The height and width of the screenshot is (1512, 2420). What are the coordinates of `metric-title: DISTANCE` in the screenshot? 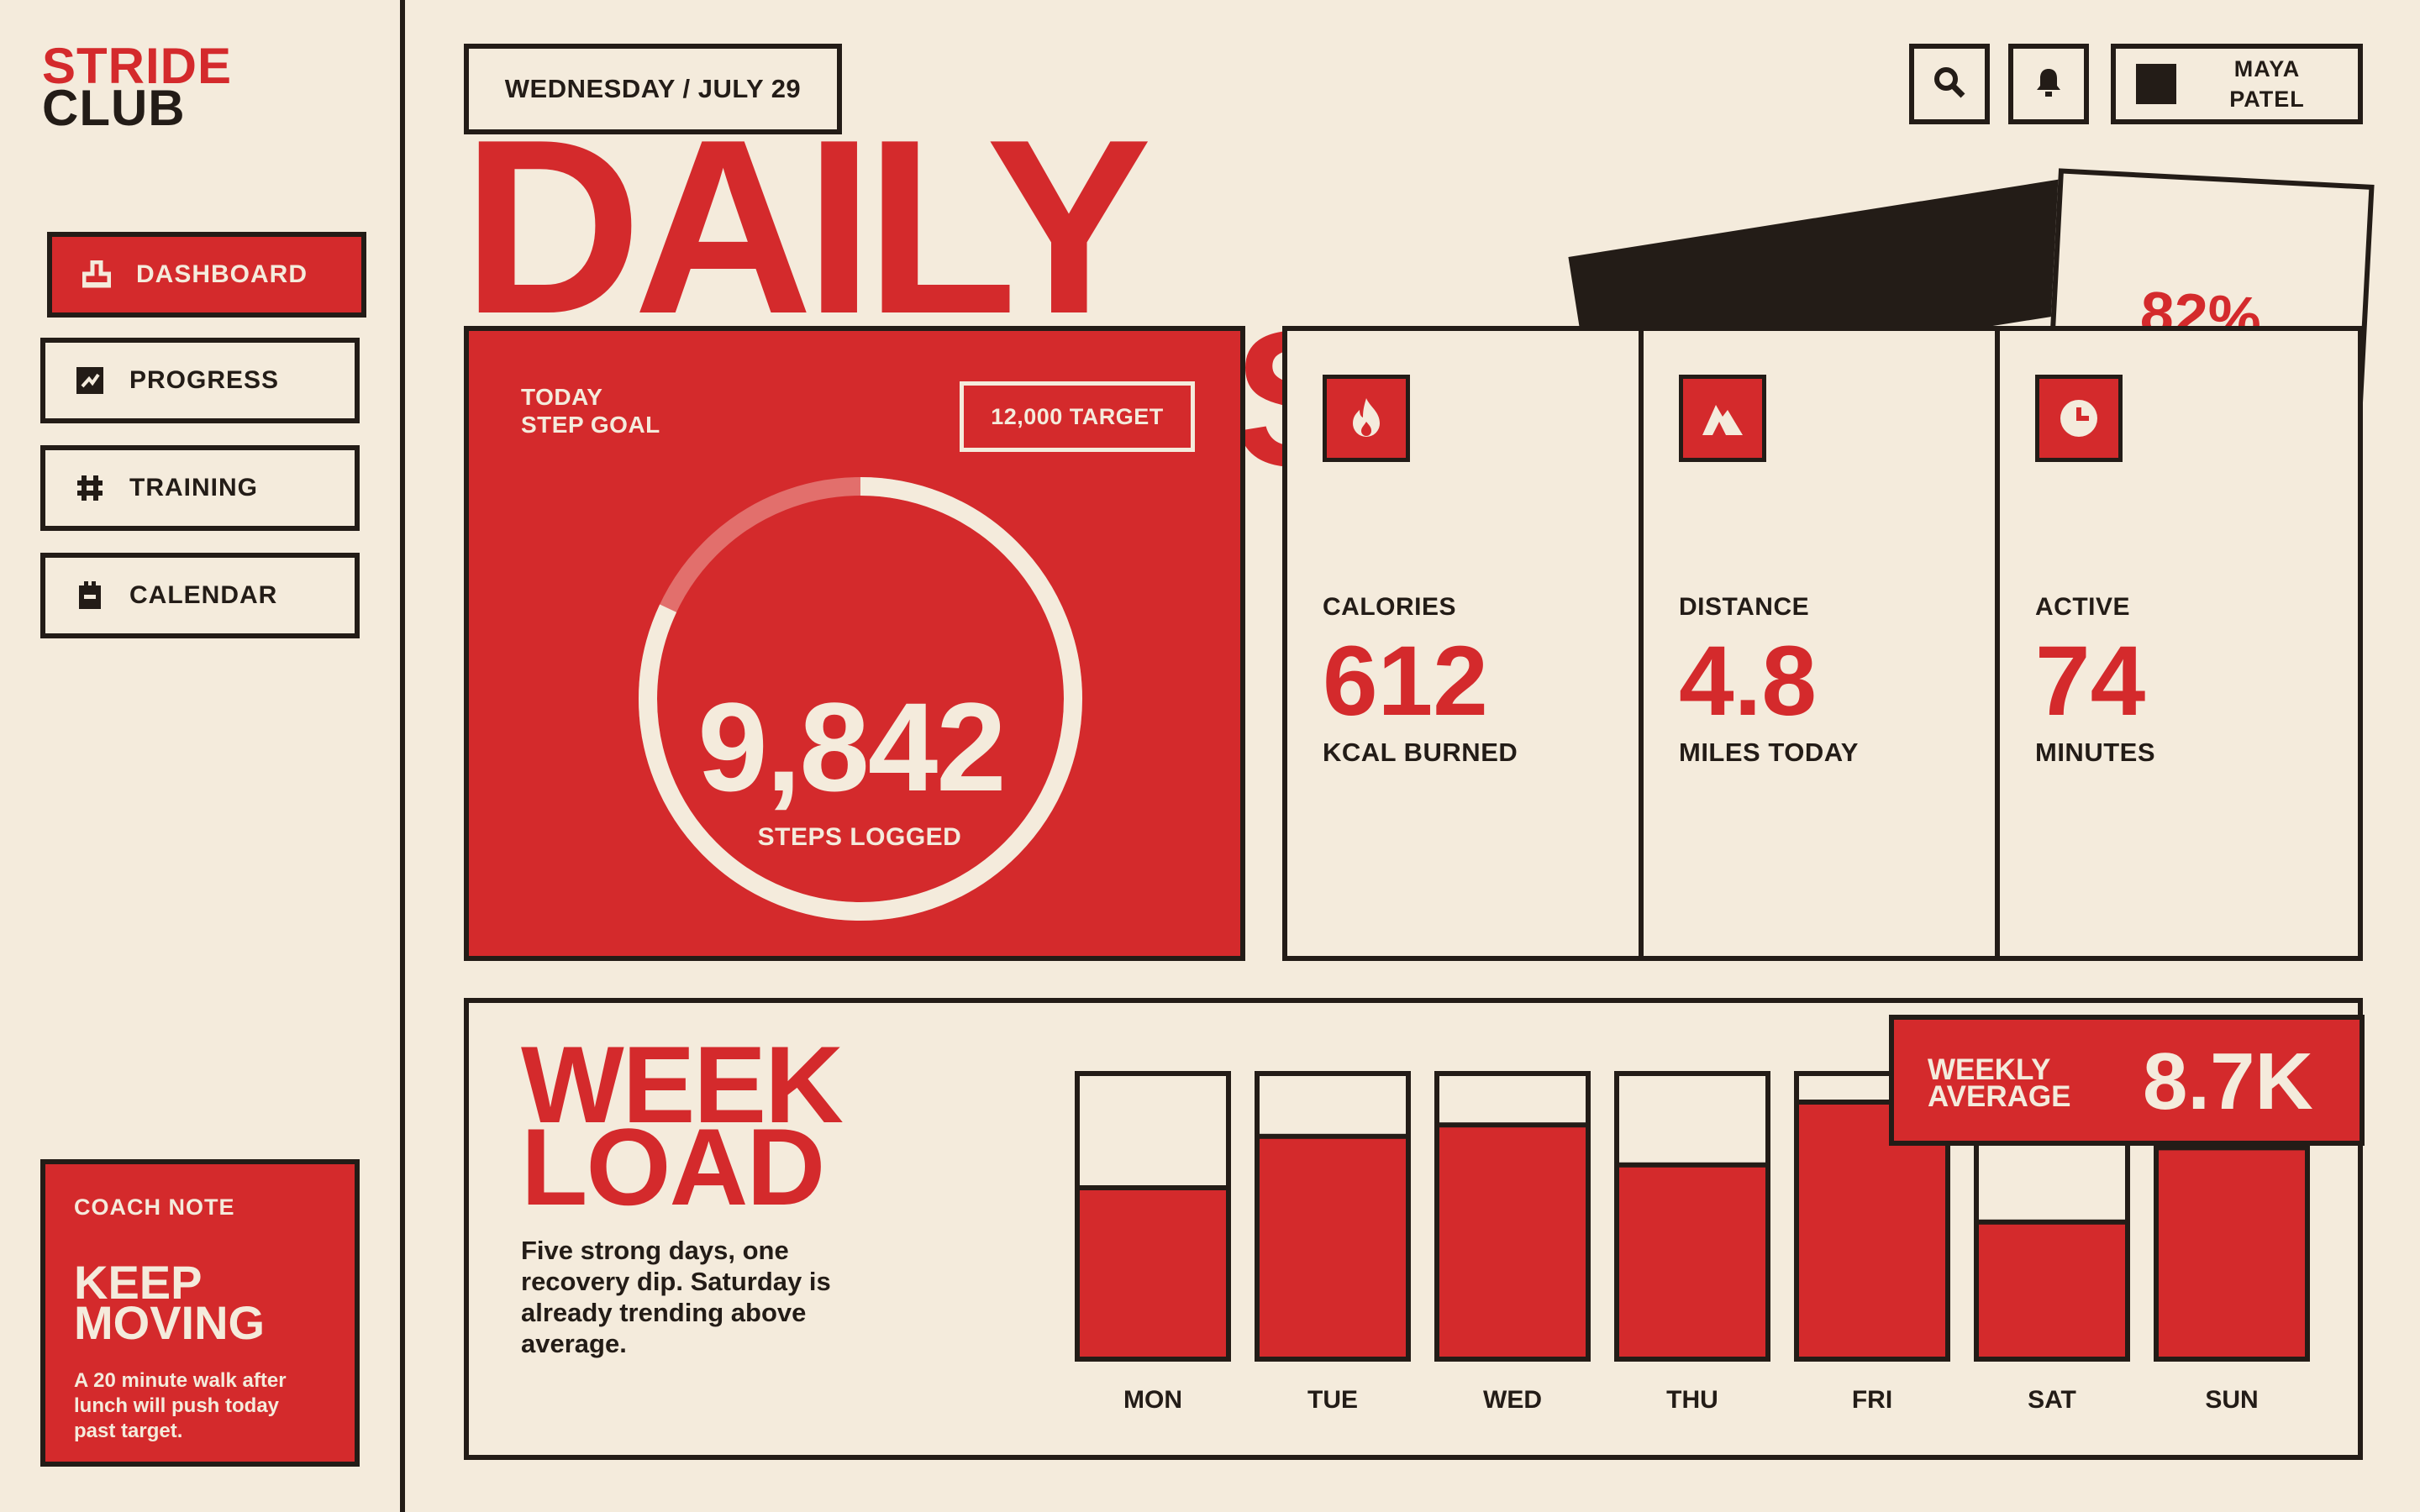 It's located at (1744, 607).